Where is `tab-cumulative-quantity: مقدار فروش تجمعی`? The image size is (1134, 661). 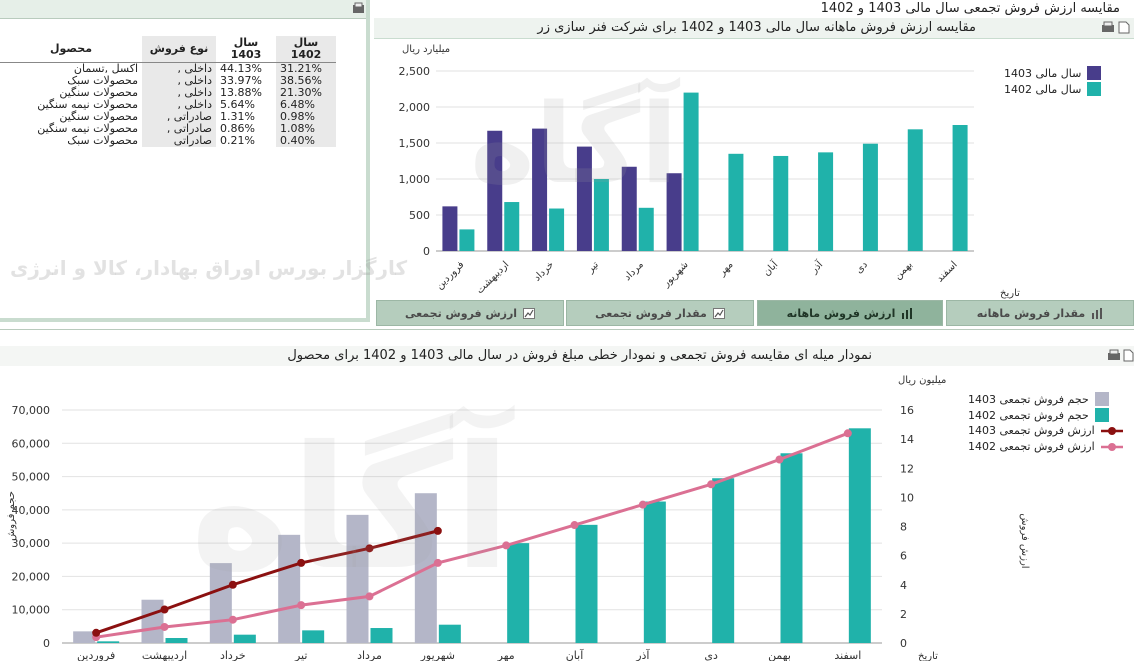
tab-cumulative-quantity: مقدار فروش تجمعی is located at coordinates (660, 313).